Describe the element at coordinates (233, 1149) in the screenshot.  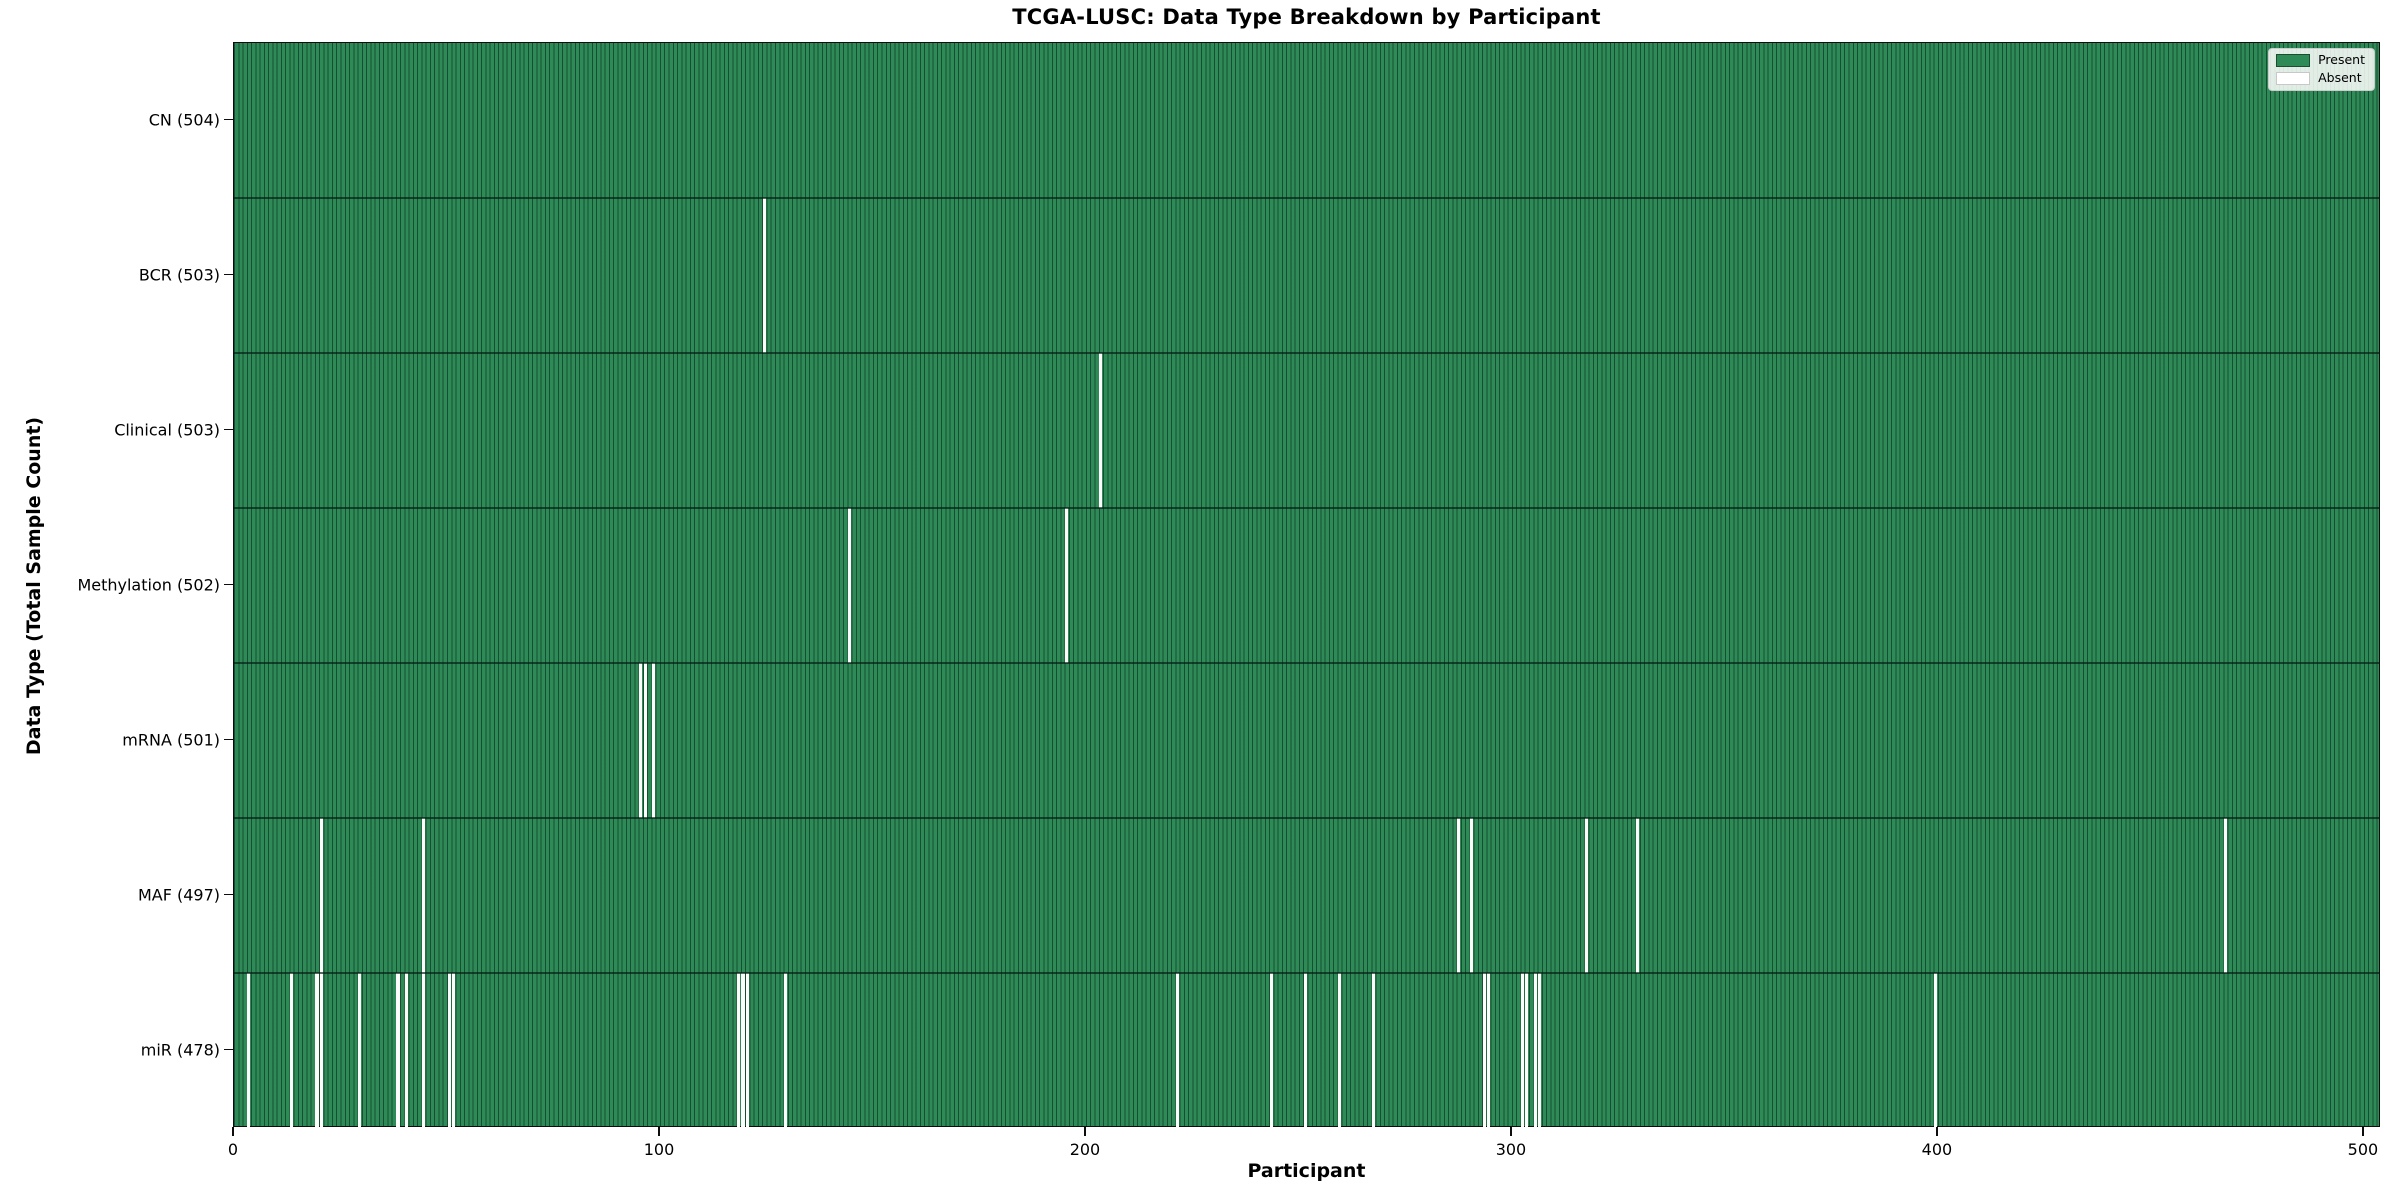
I see `x-tick-label-0: 0` at that location.